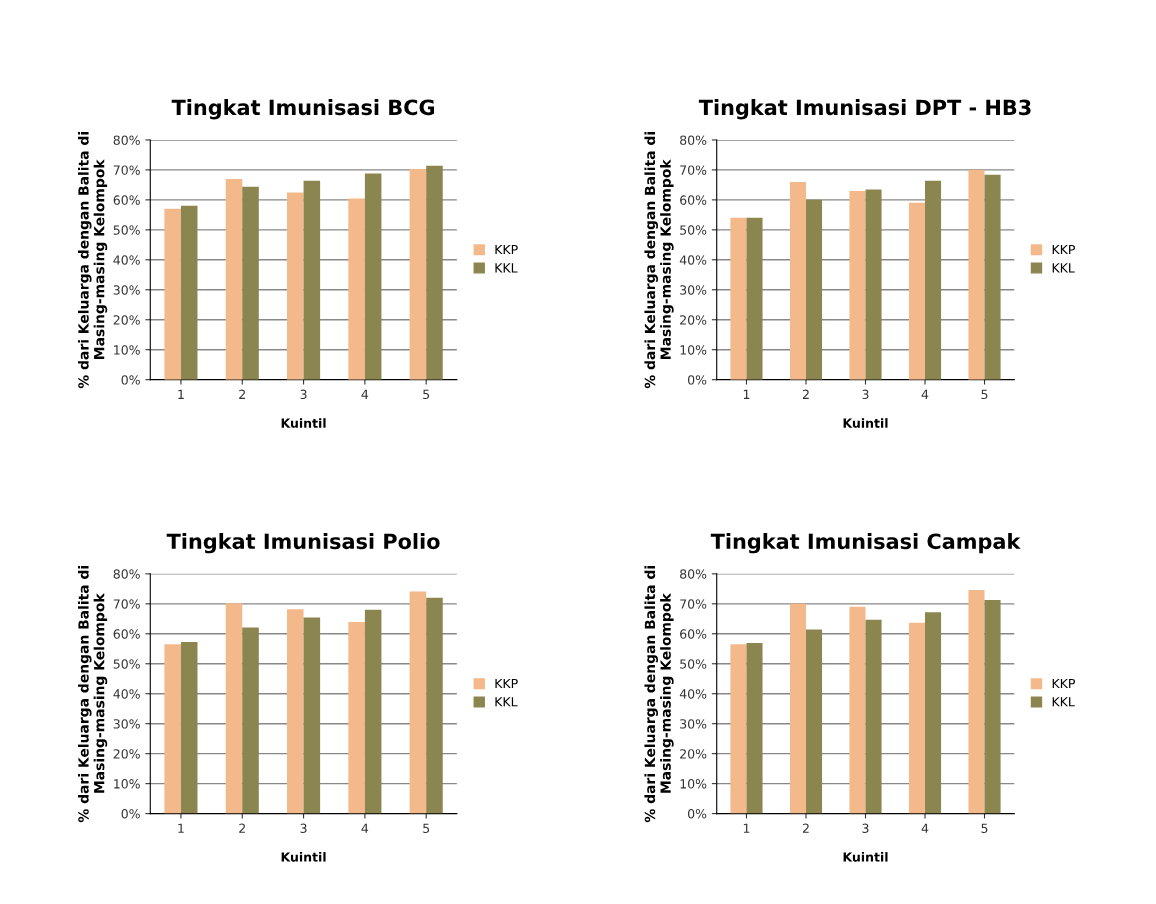 The width and height of the screenshot is (1156, 904). I want to click on chart-title: Tingkat Imunisasi BCG, so click(303, 109).